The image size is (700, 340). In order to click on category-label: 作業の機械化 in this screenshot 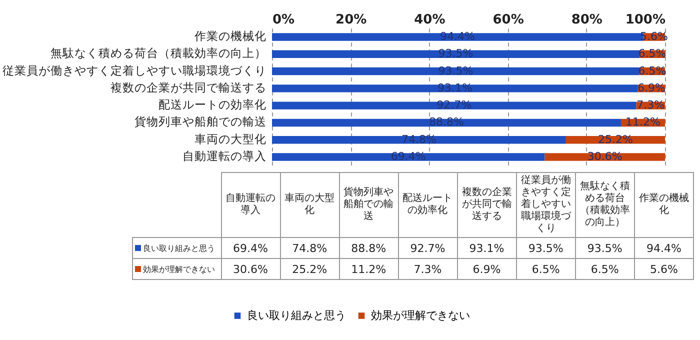, I will do `click(663, 204)`.